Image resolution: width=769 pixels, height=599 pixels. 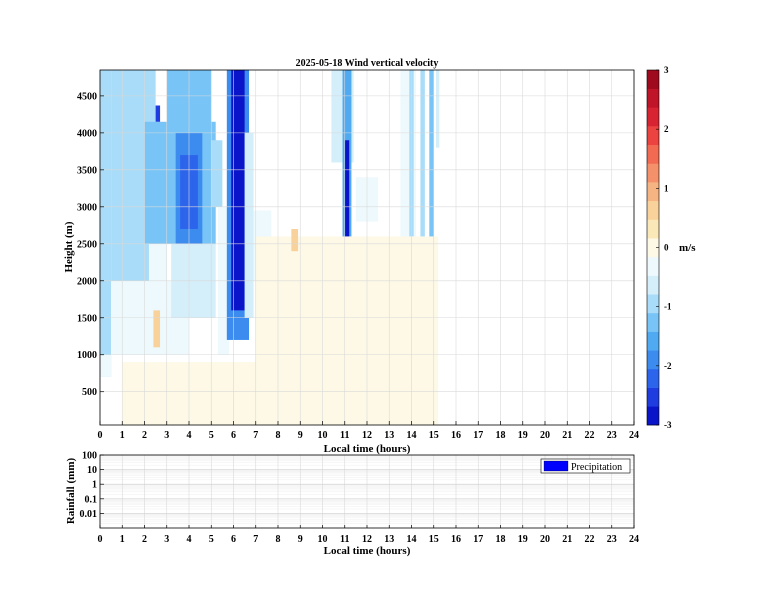 I want to click on colorbar-tick-label: 0, so click(x=666, y=248).